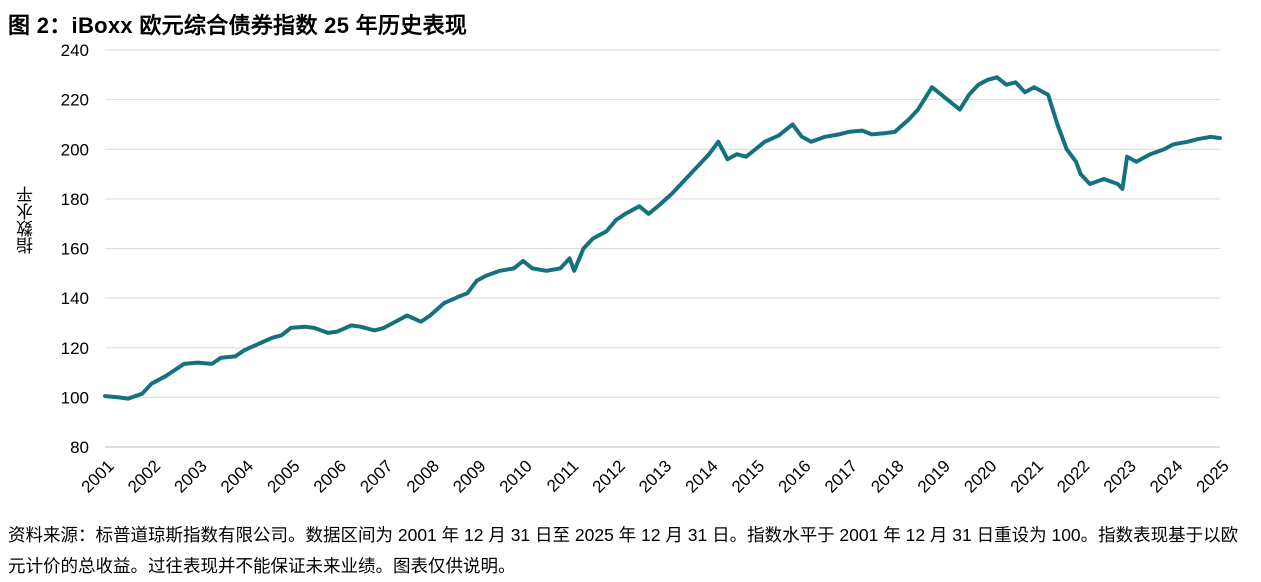 This screenshot has width=1261, height=582. Describe the element at coordinates (238, 25) in the screenshot. I see `chart-title: 图 2：iBoxx 欧元综合债券指数 25 年历史表现` at that location.